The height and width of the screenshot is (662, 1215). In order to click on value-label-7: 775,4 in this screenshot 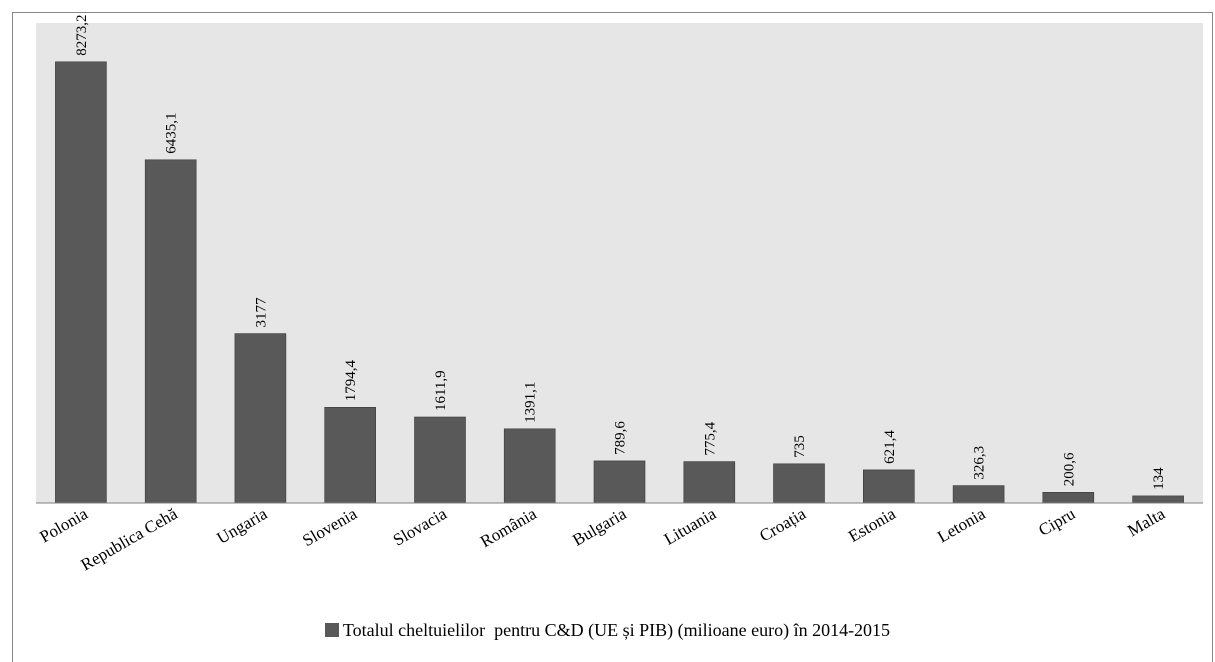, I will do `click(710, 438)`.